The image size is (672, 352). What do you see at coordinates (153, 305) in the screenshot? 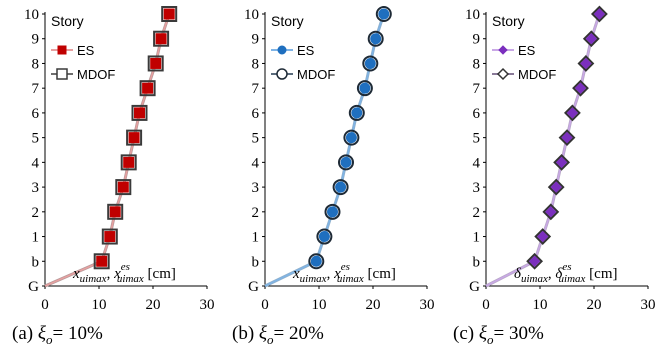
I see `x-tick-label: 20` at bounding box center [153, 305].